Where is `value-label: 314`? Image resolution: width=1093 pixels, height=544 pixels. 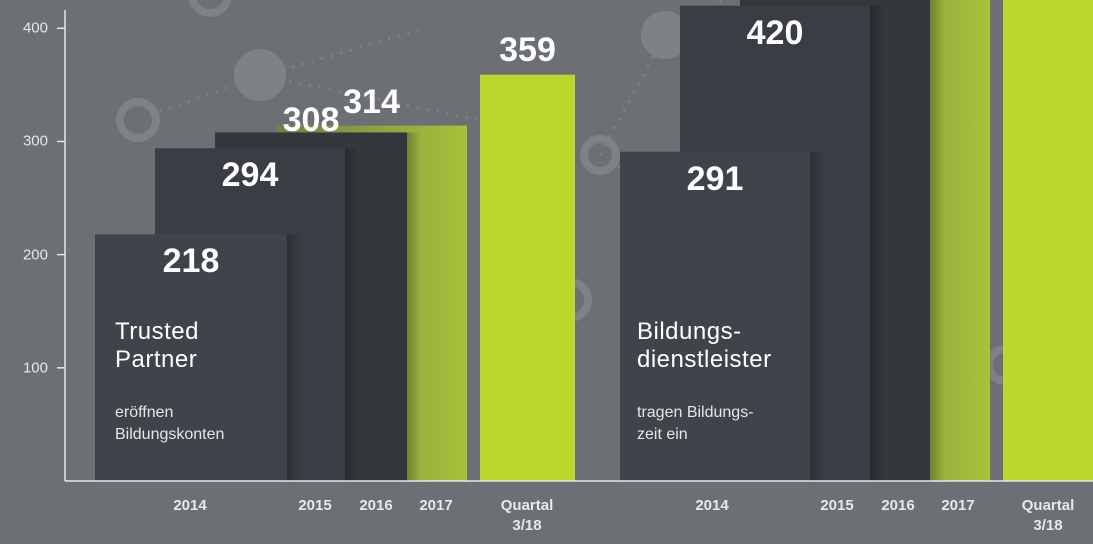
value-label: 314 is located at coordinates (371, 101).